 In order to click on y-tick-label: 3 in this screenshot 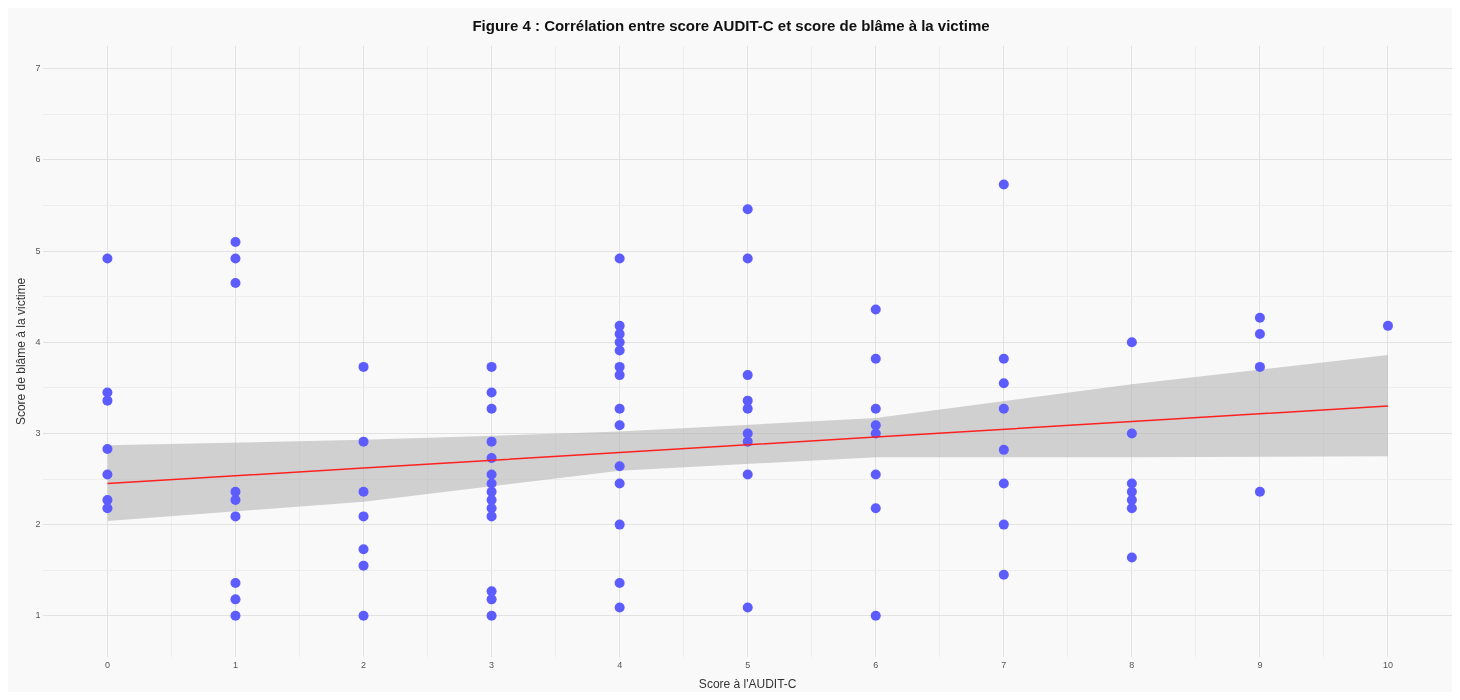, I will do `click(38, 432)`.